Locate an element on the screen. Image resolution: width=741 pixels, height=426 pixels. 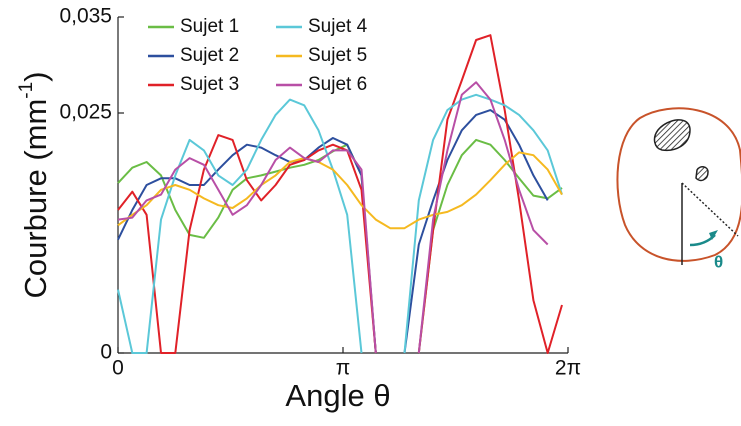
y-label-text: ) is located at coordinates (35, 76).